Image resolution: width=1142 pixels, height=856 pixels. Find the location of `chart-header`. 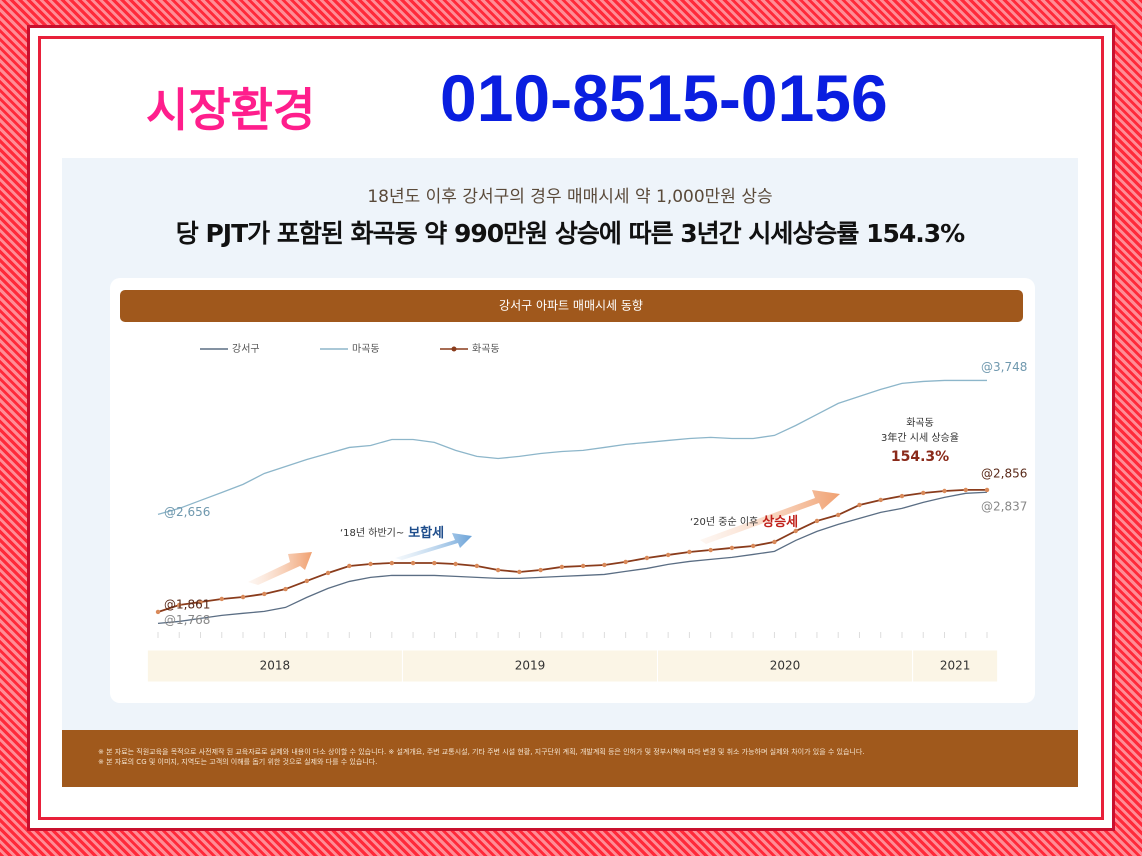

chart-header is located at coordinates (571, 306).